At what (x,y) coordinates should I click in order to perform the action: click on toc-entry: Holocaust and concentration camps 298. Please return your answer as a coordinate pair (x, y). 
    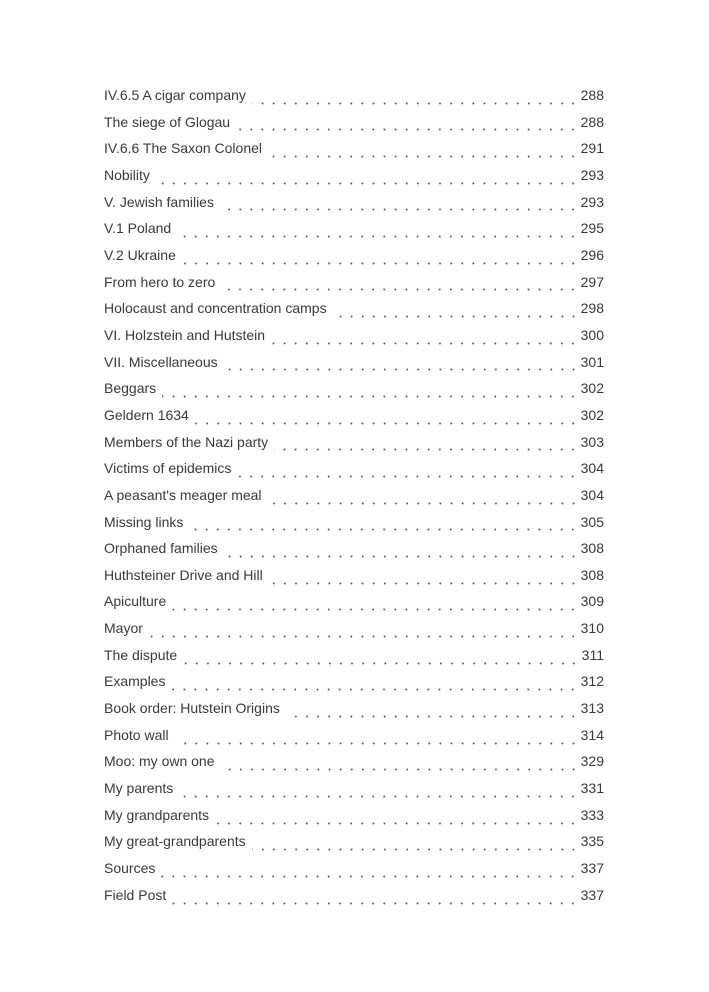
    Looking at the image, I should click on (354, 312).